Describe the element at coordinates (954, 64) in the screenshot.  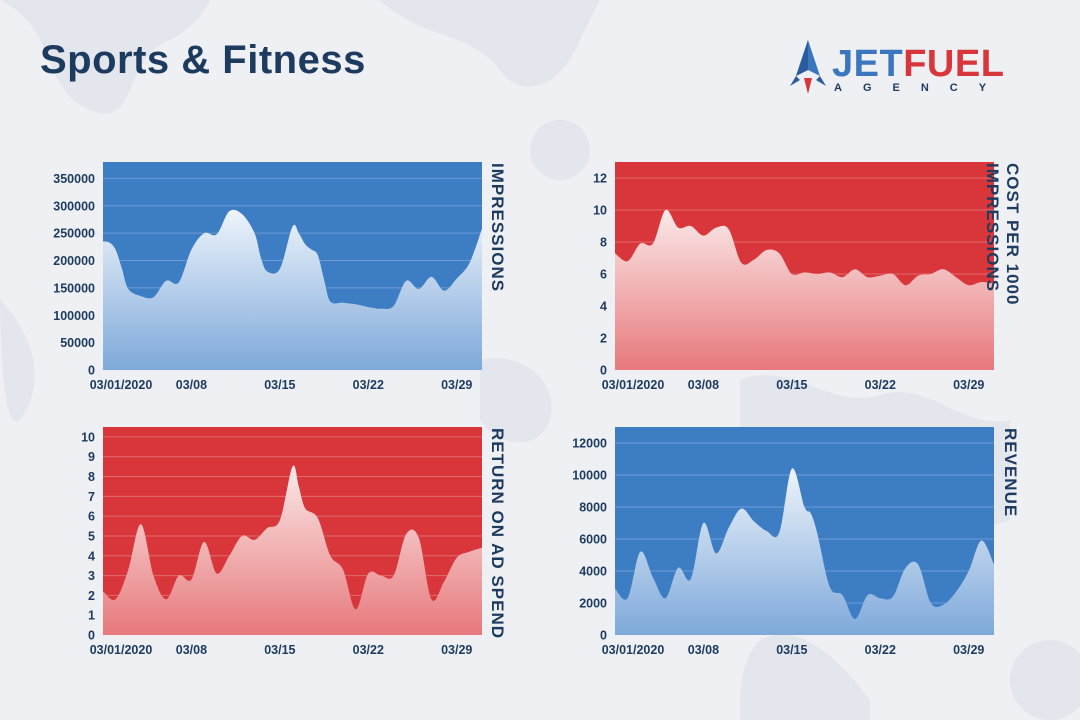
I see `logo-word-fuel: FUEL` at that location.